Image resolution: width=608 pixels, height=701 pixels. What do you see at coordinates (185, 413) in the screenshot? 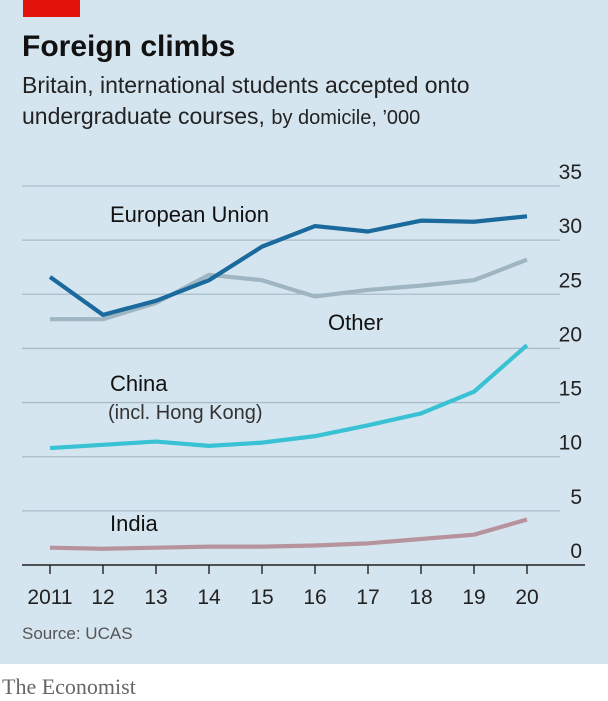
I see `series-sublabel-china: (incl. Hong Kong)` at bounding box center [185, 413].